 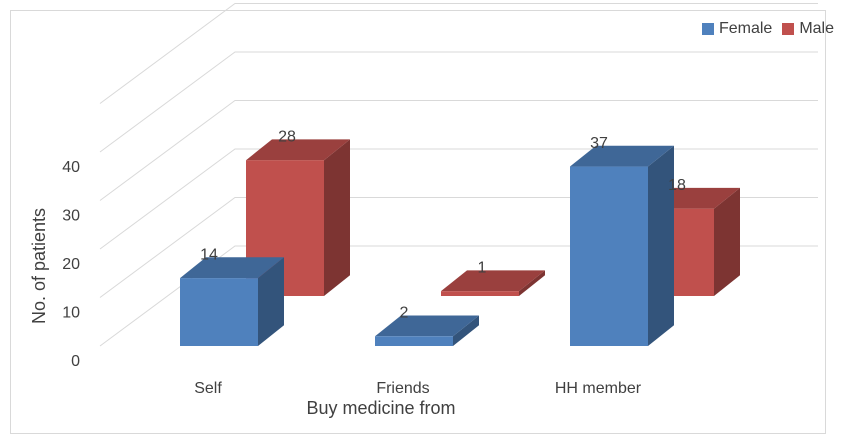 I want to click on y-tick-label: 20, so click(x=71, y=264).